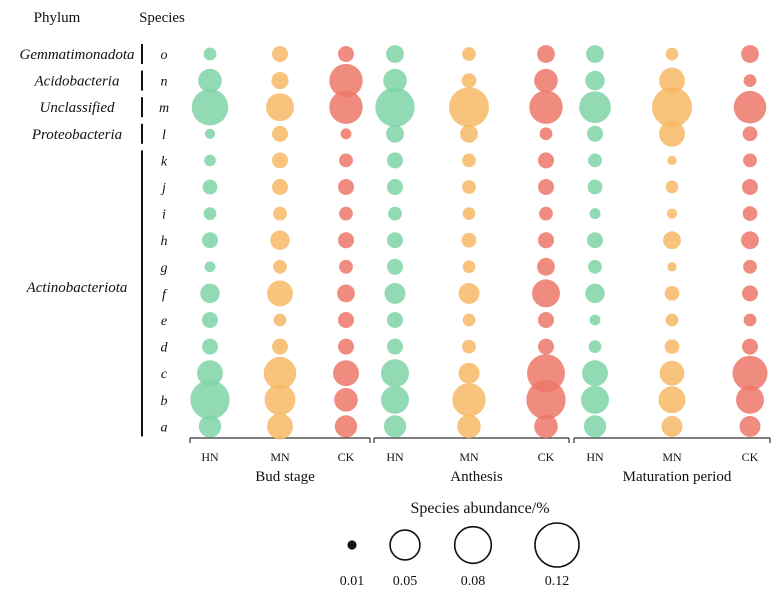 Image resolution: width=780 pixels, height=600 pixels. What do you see at coordinates (57, 18) in the screenshot?
I see `phylum-header: Phylum` at bounding box center [57, 18].